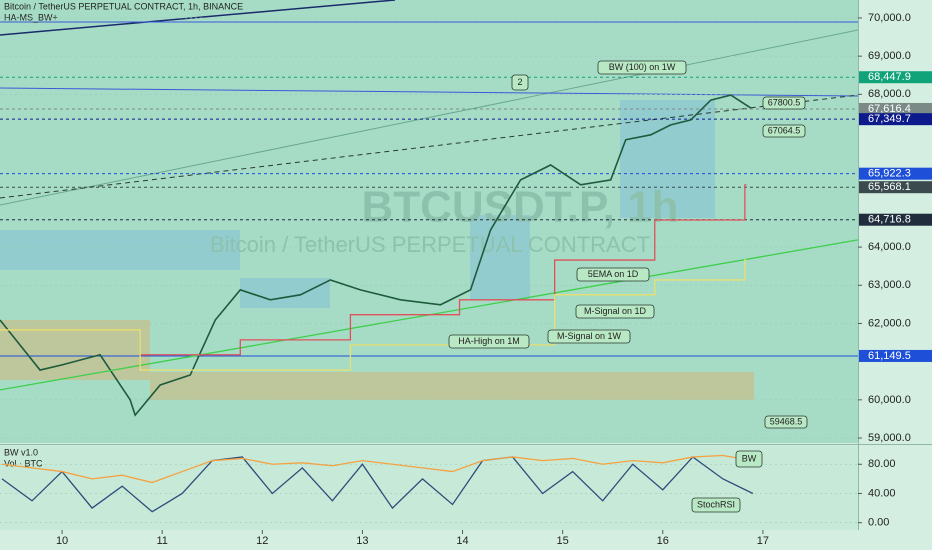 This screenshot has height=550, width=932. I want to click on pane-subtitle: Vol · BTC, so click(23, 463).